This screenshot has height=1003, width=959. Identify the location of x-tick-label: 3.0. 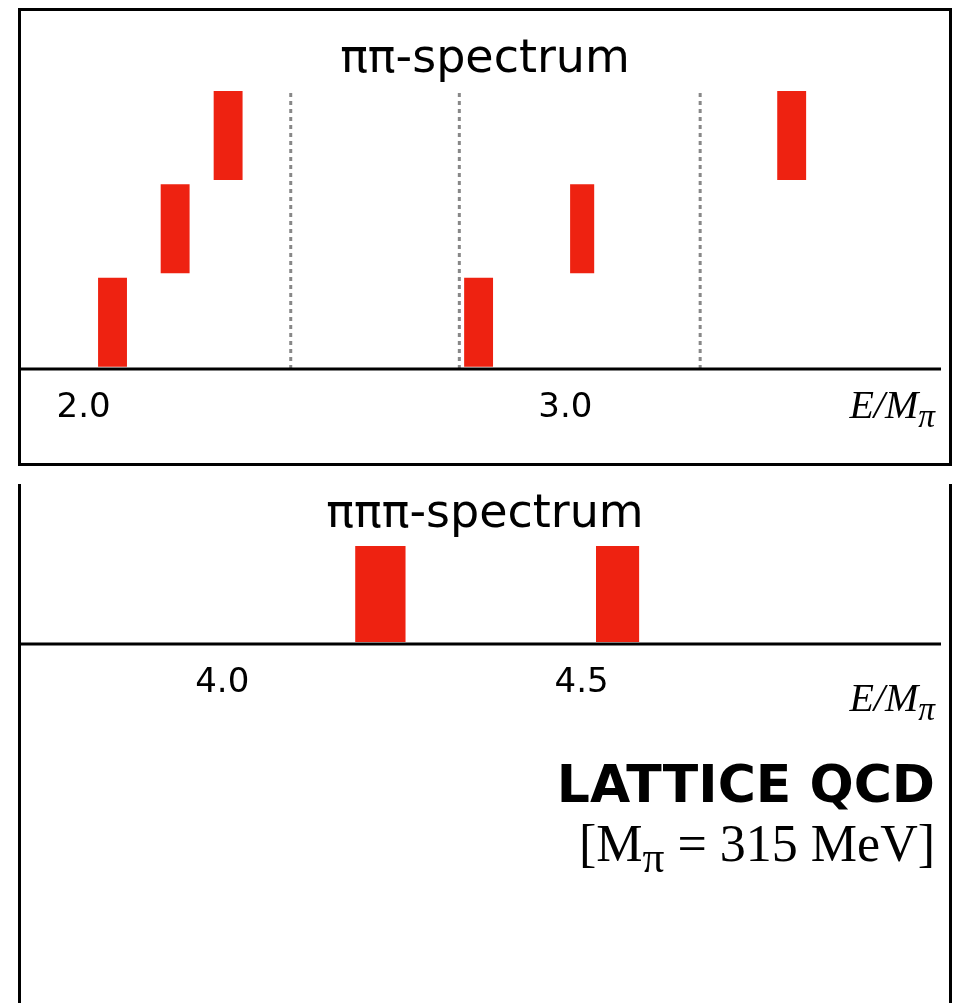
(565, 405).